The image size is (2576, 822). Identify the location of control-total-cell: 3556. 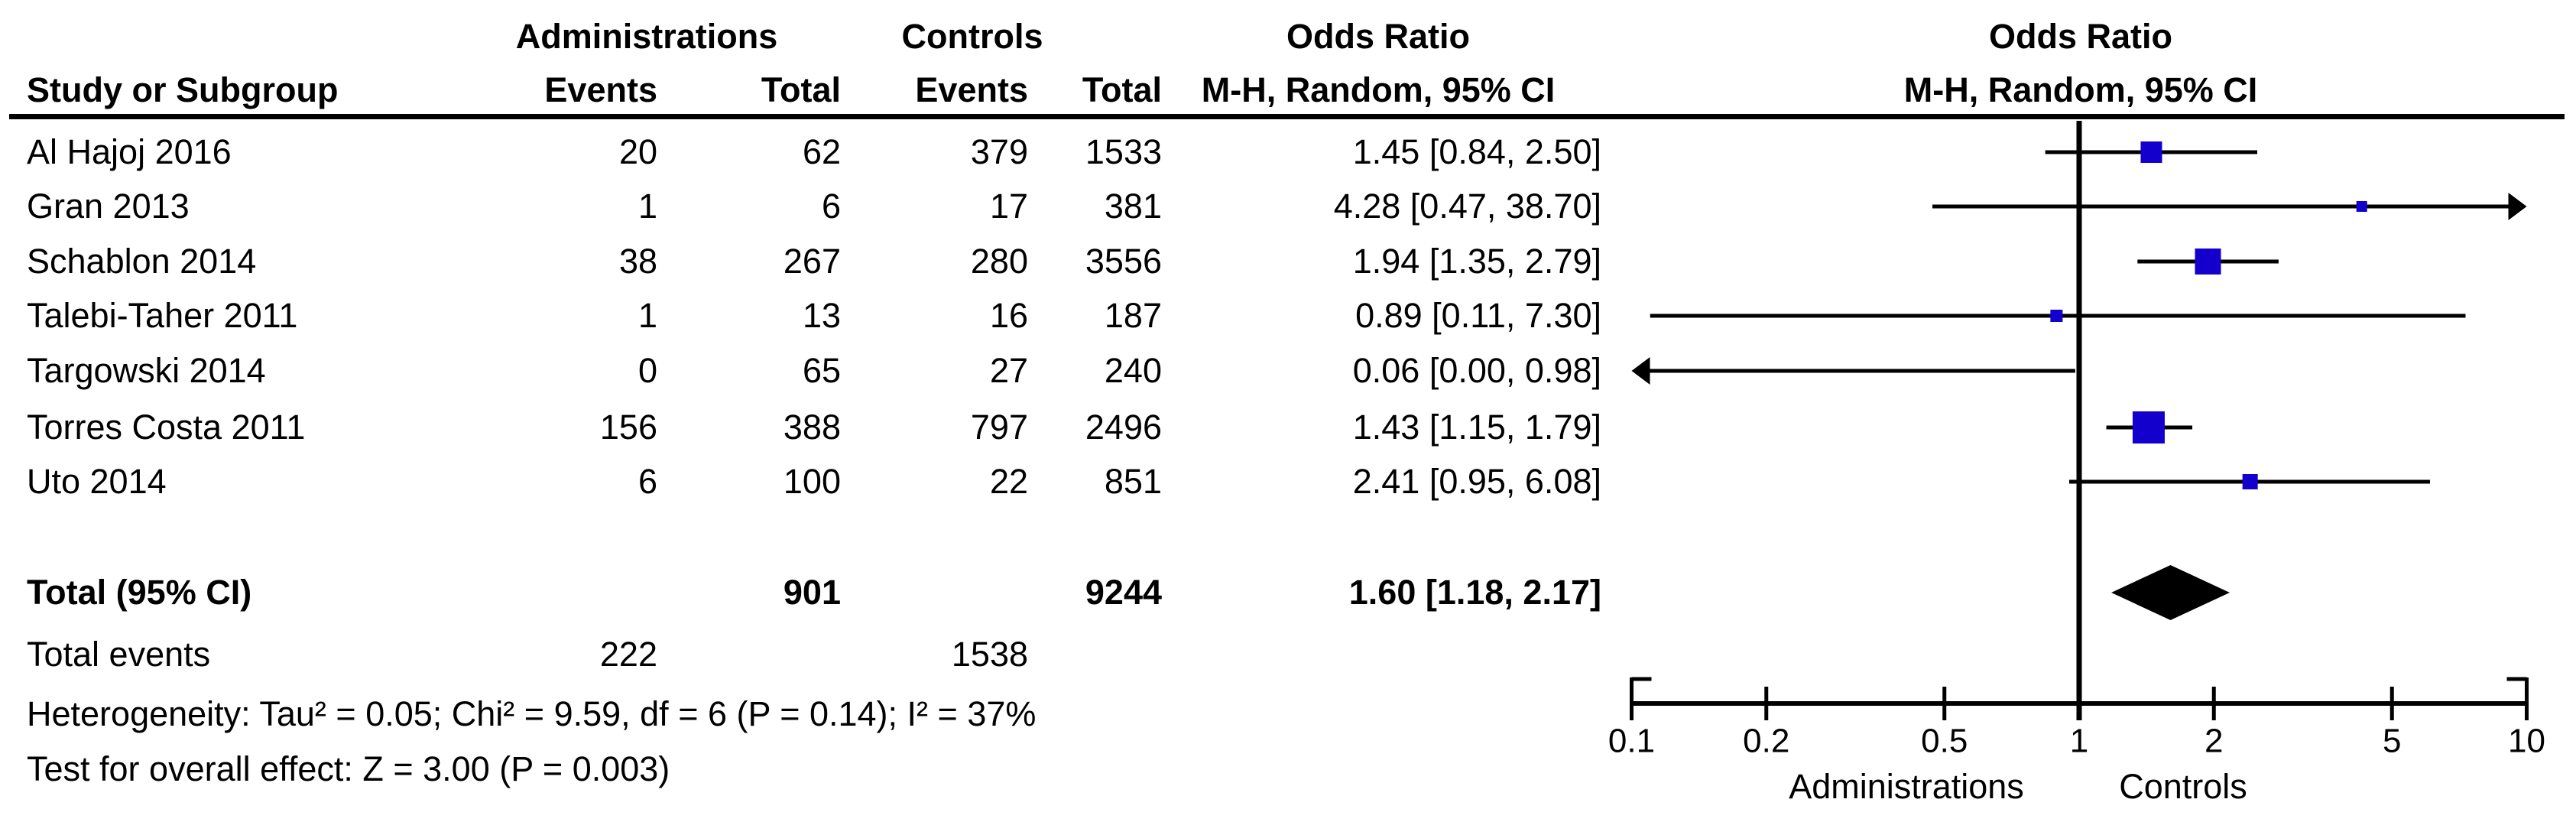
(1123, 261).